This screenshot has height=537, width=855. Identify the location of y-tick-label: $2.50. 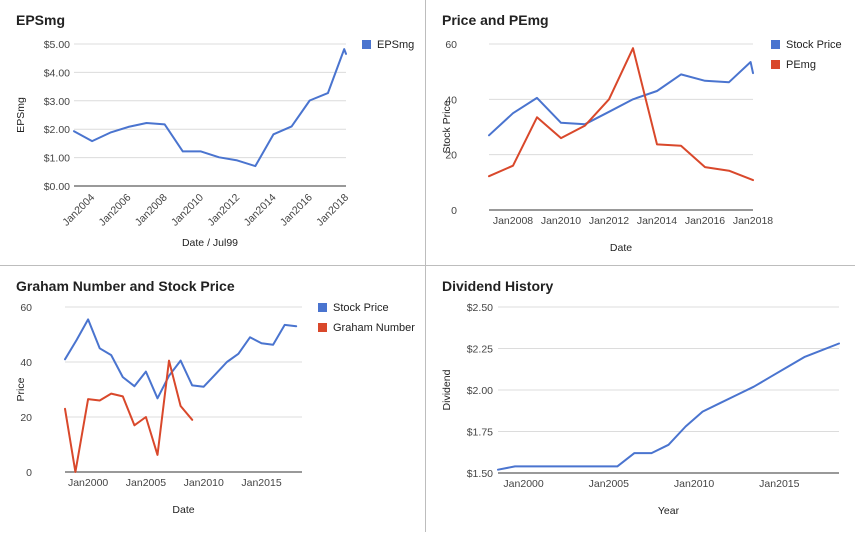
(480, 308).